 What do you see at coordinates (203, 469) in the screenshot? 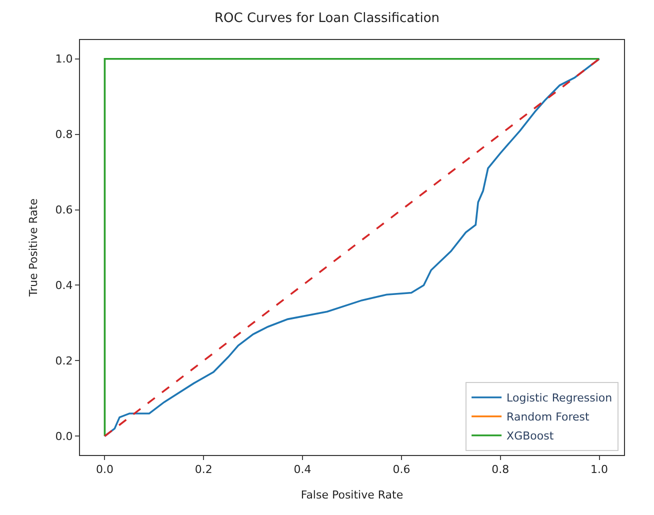
I see `x-tick-label: 0.2` at bounding box center [203, 469].